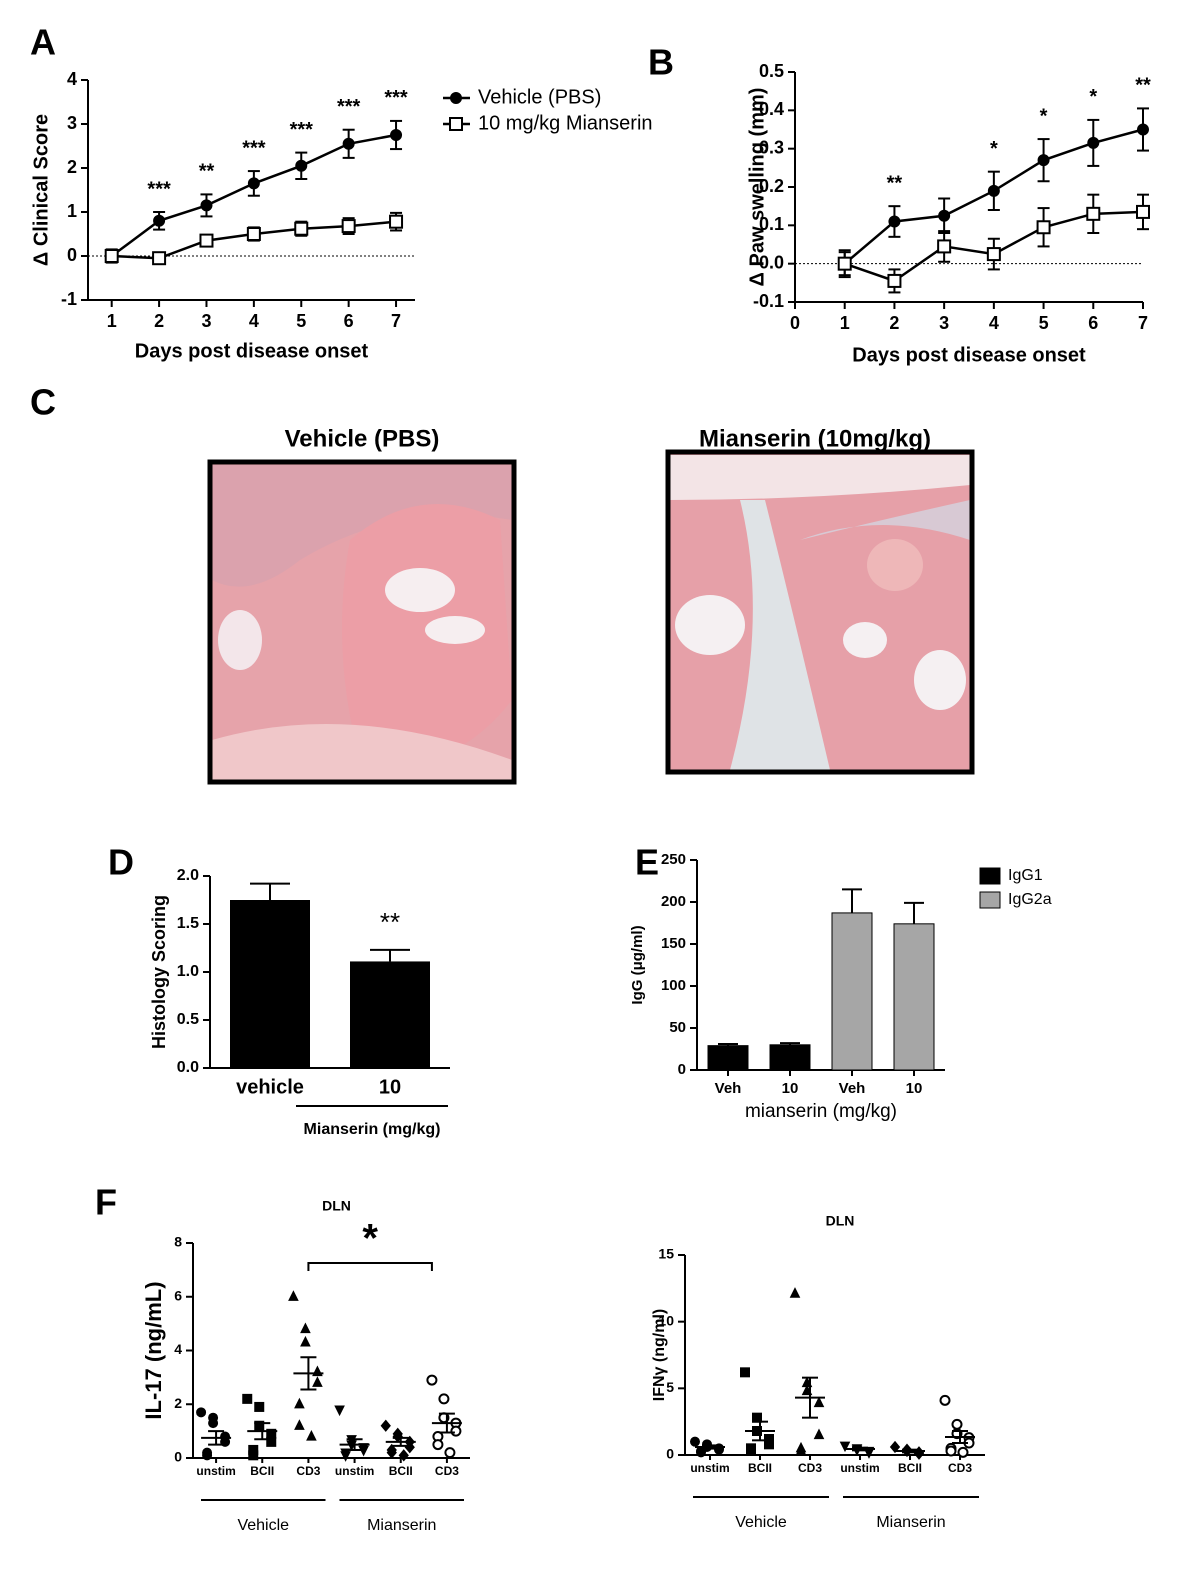 The width and height of the screenshot is (1200, 1569). What do you see at coordinates (401, 1525) in the screenshot?
I see `group-label: Mianserin` at bounding box center [401, 1525].